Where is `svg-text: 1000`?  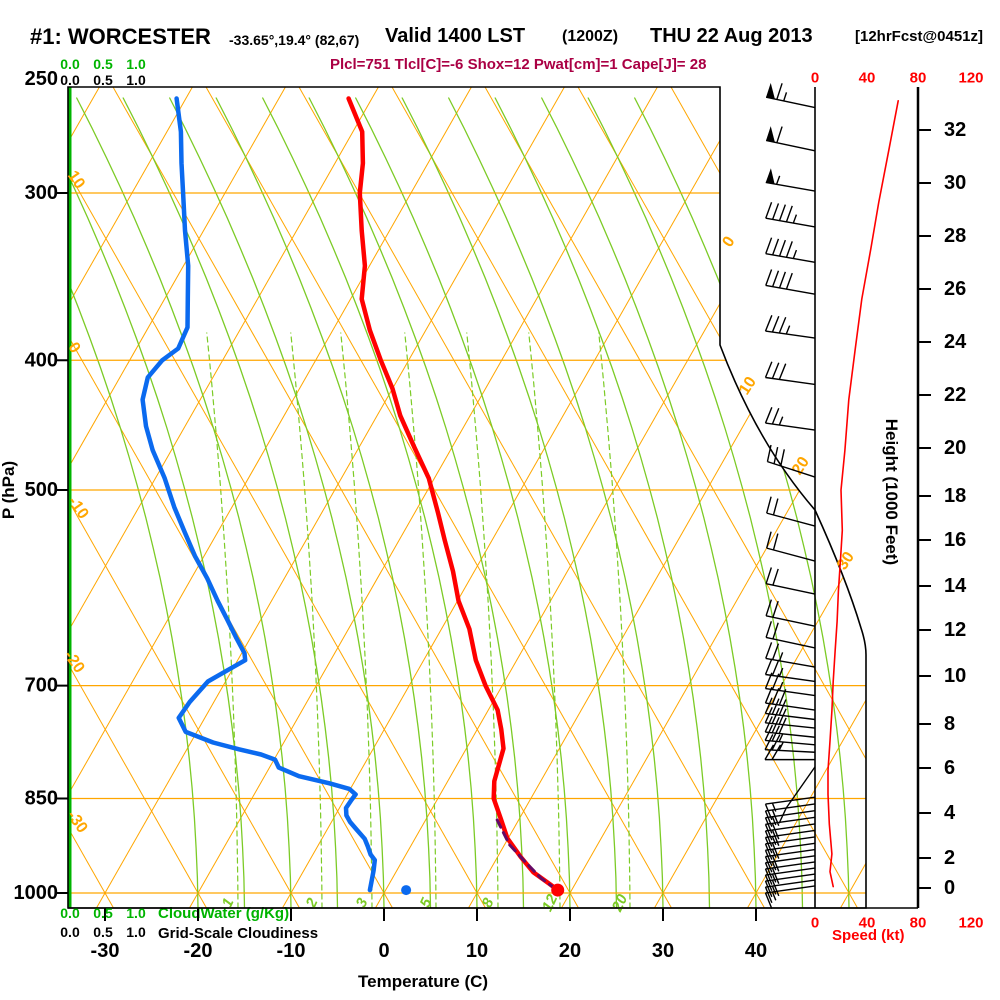
svg-text: 1000 is located at coordinates (36, 893).